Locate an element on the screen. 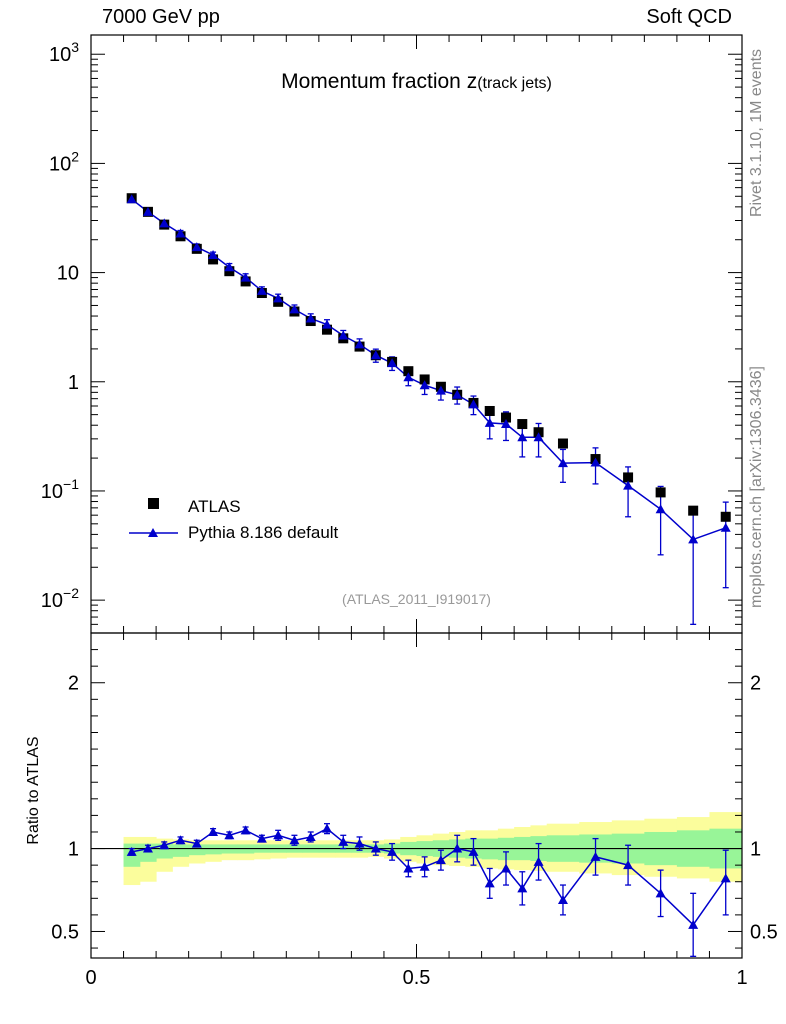 The height and width of the screenshot is (1024, 786). header-right: Soft QCD is located at coordinates (689, 17).